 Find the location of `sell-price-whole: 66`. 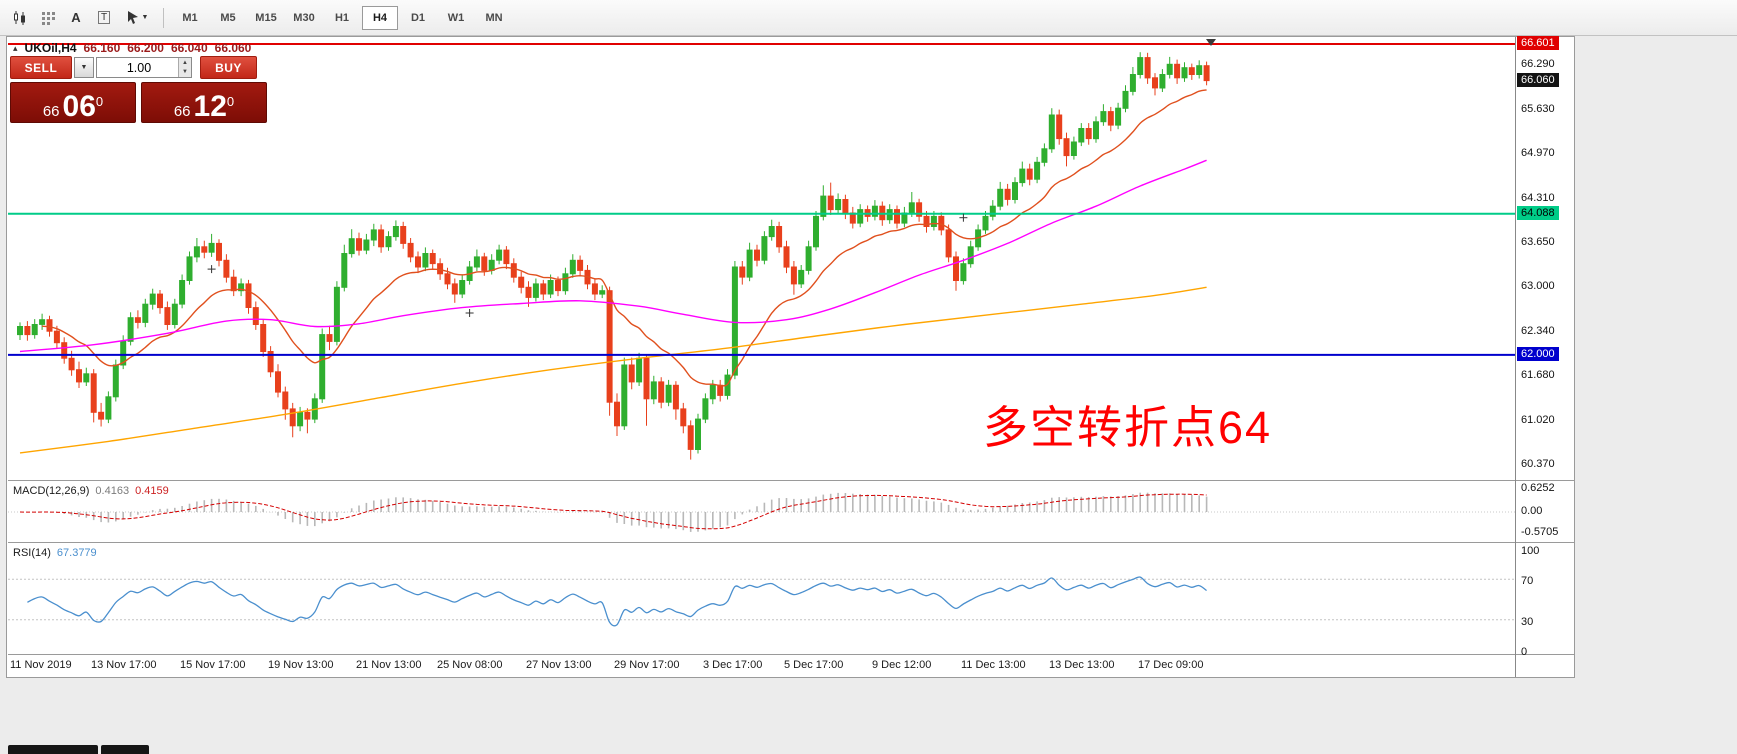

sell-price-whole: 66 is located at coordinates (51, 111).